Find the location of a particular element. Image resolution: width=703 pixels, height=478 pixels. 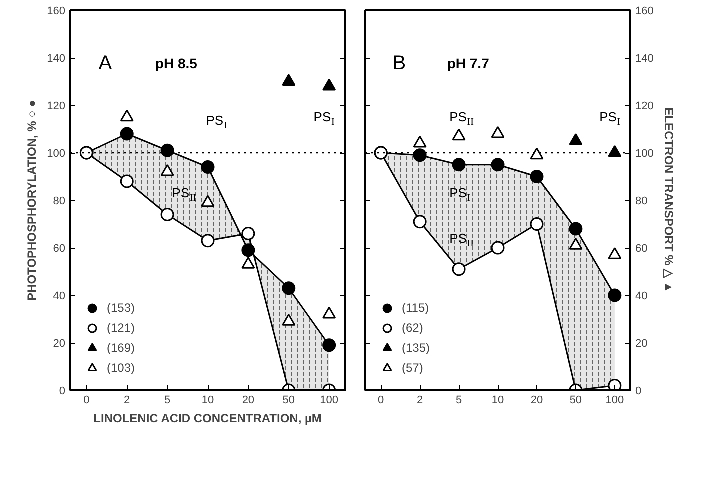

text: pH 8.5 is located at coordinates (176, 64).